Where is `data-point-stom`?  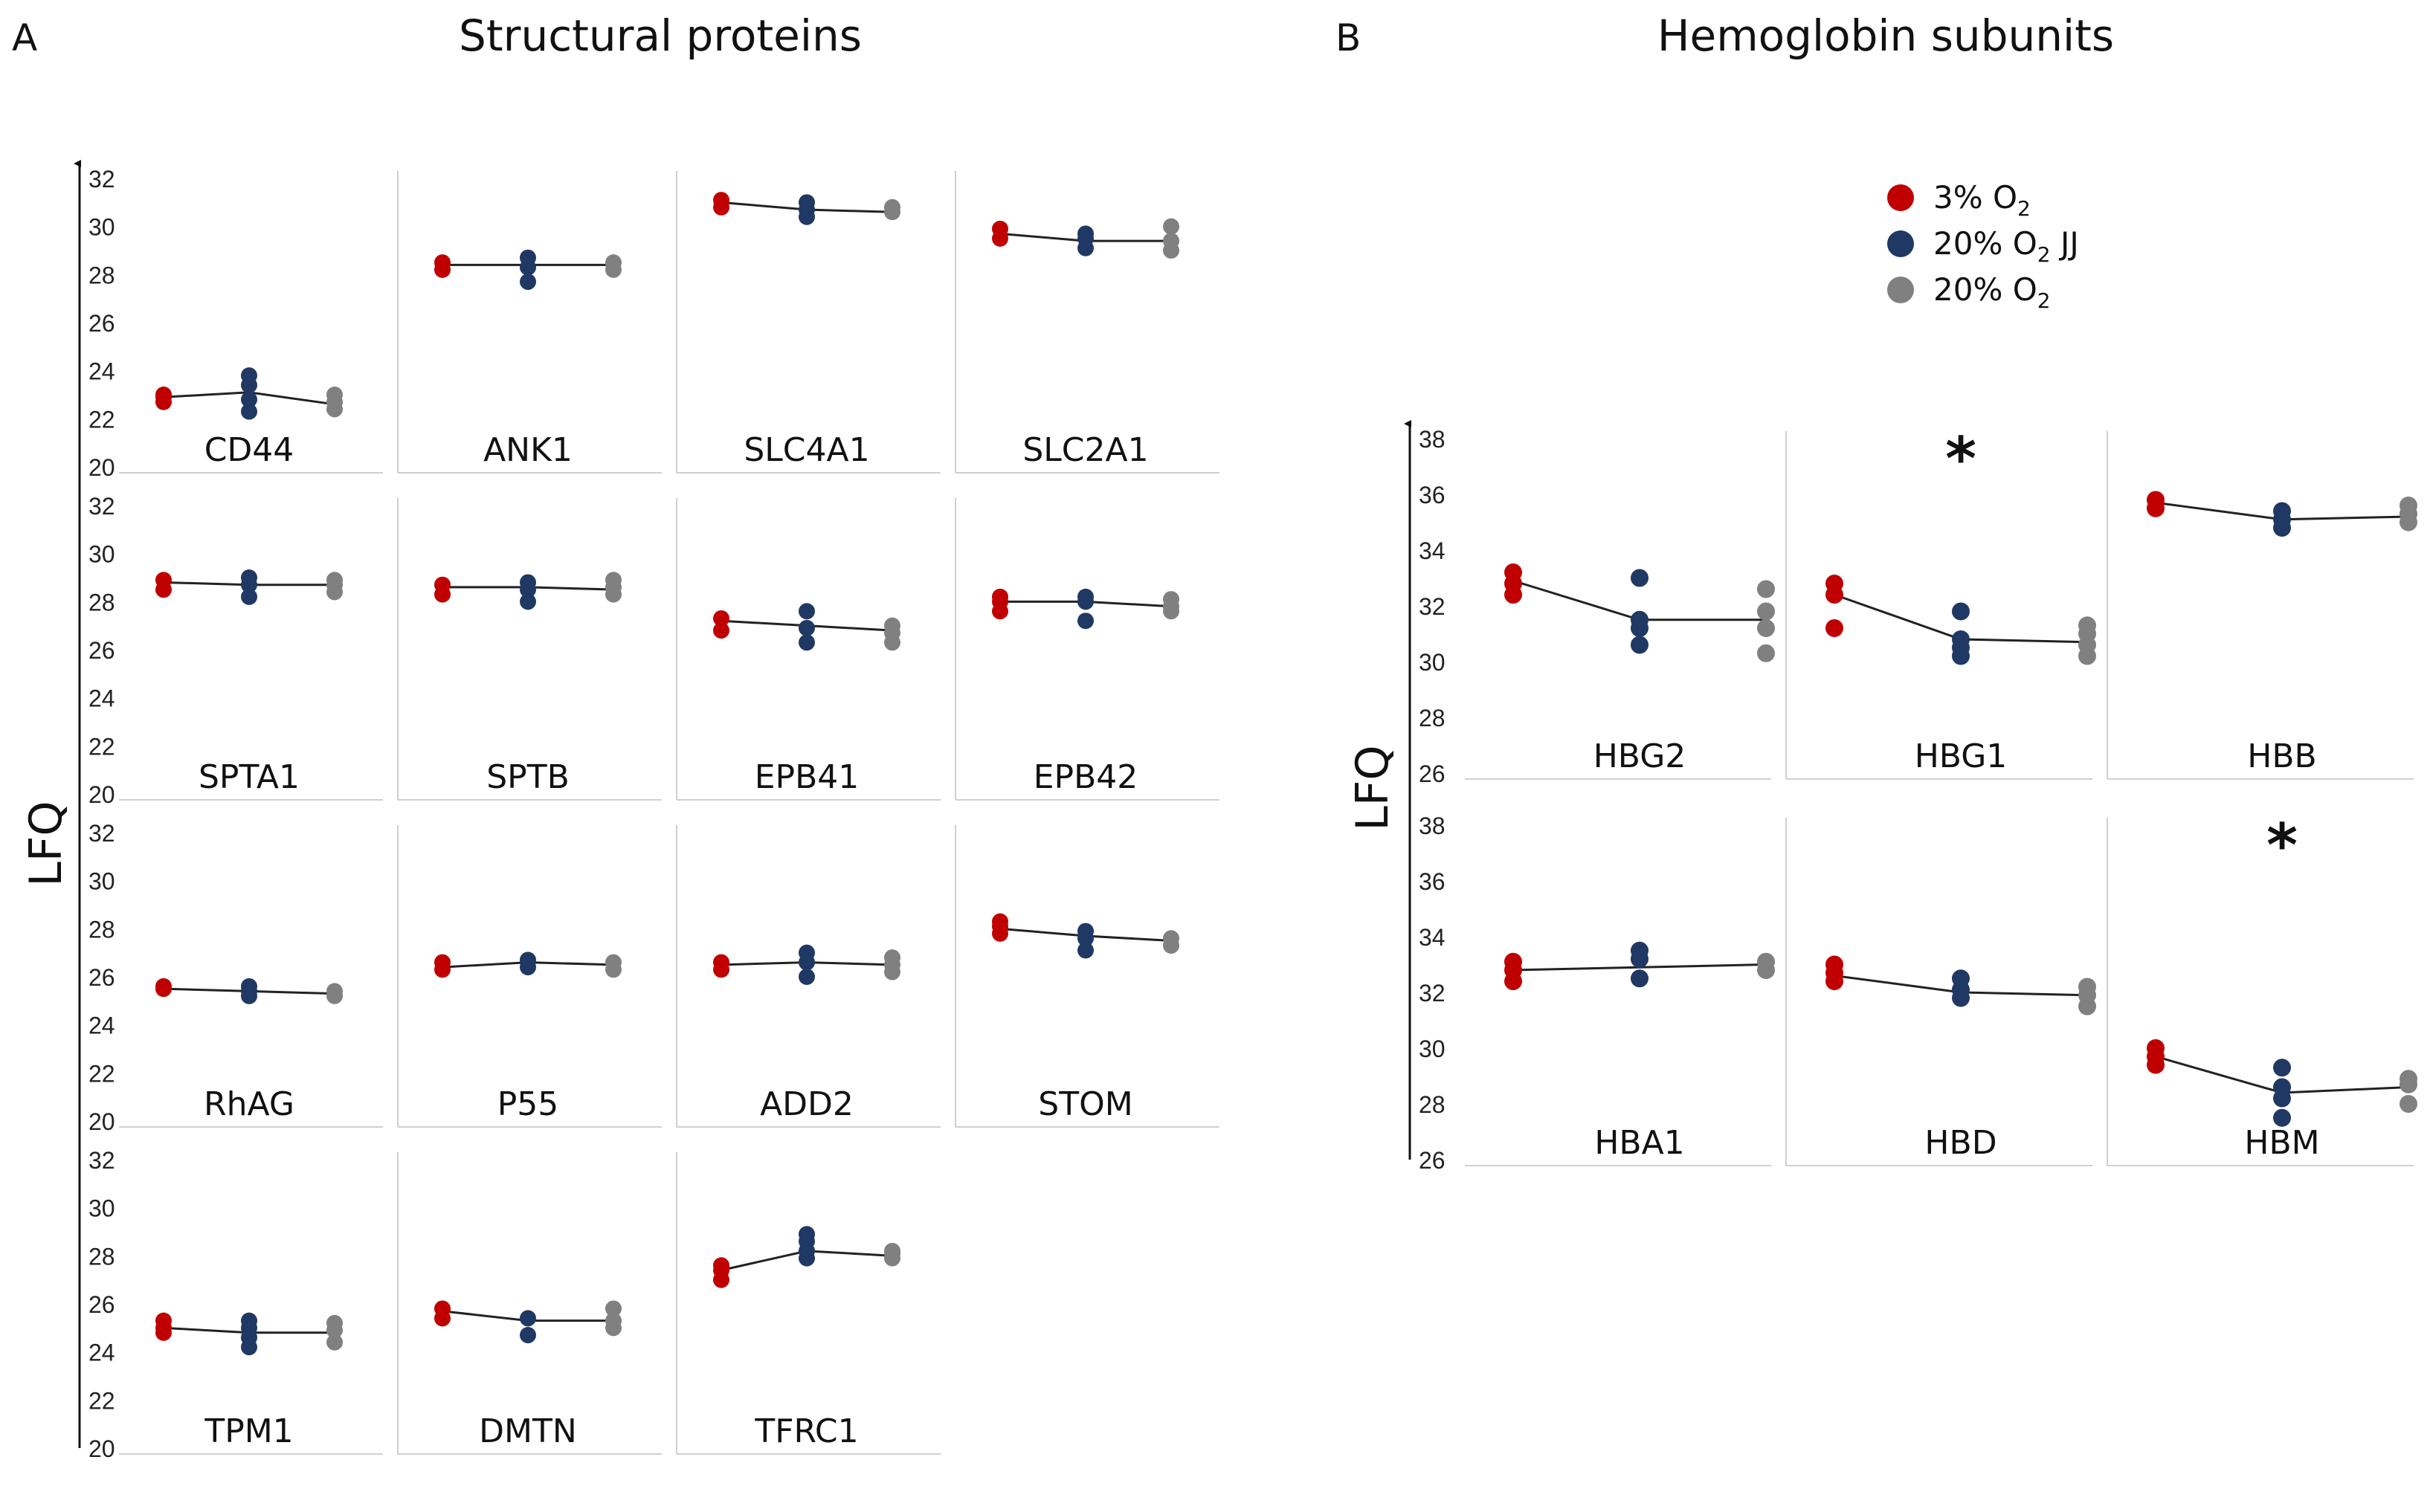 data-point-stom is located at coordinates (1171, 939).